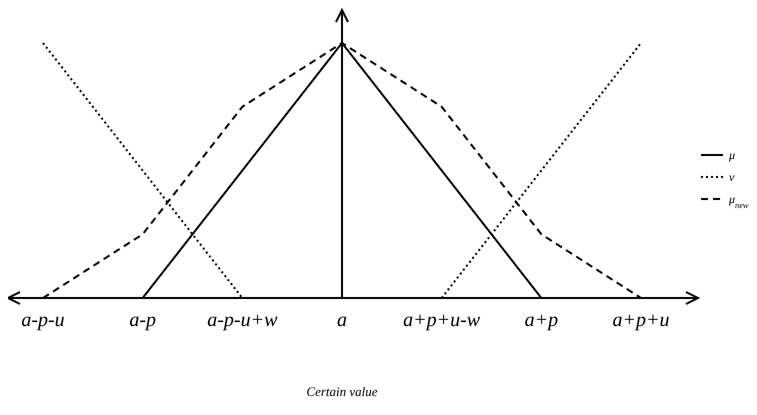 The image size is (757, 415). What do you see at coordinates (242, 320) in the screenshot?
I see `x-tick-label: a-p-u+w` at bounding box center [242, 320].